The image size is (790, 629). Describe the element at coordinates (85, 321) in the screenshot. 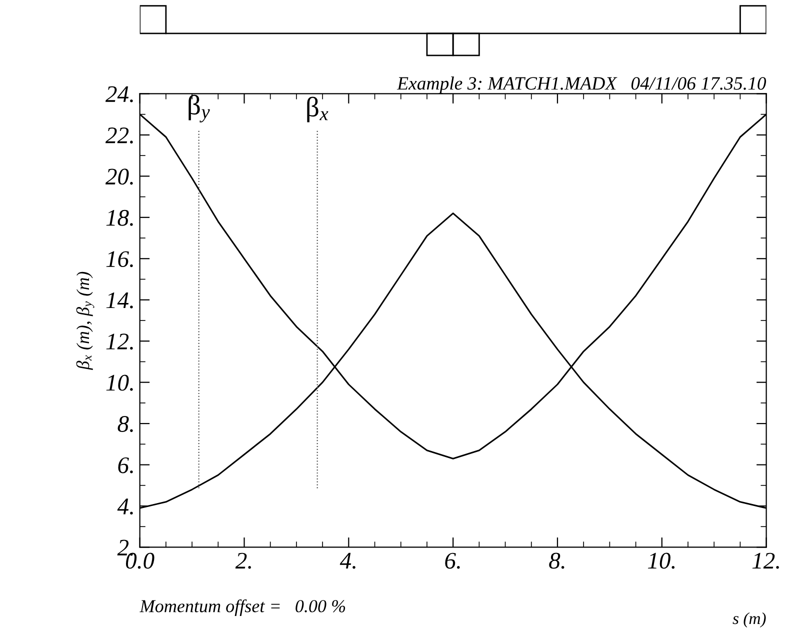

I see `y-axis-title: β$_{x}$ (m), β$_{y}$ (m)` at that location.